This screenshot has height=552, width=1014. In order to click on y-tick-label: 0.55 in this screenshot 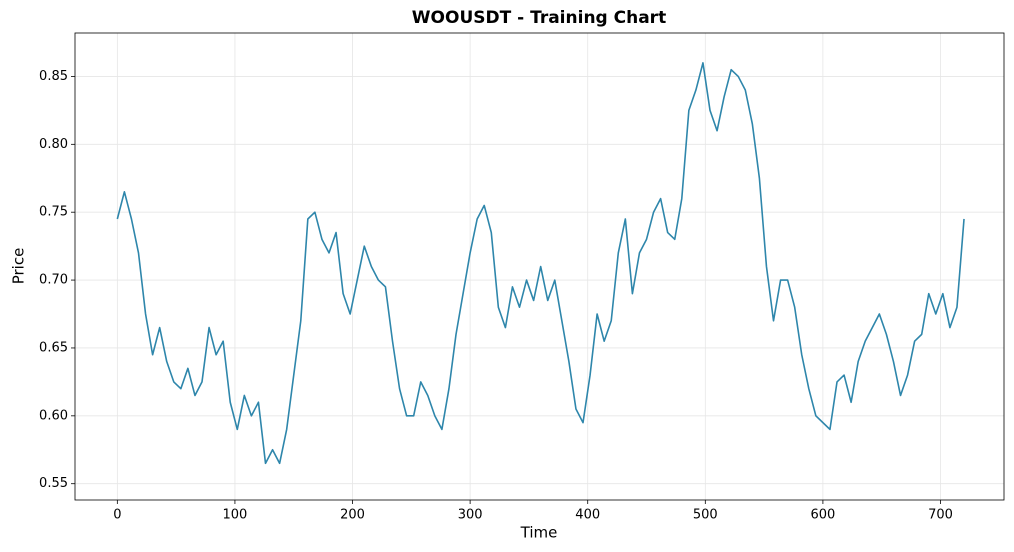, I will do `click(53, 483)`.